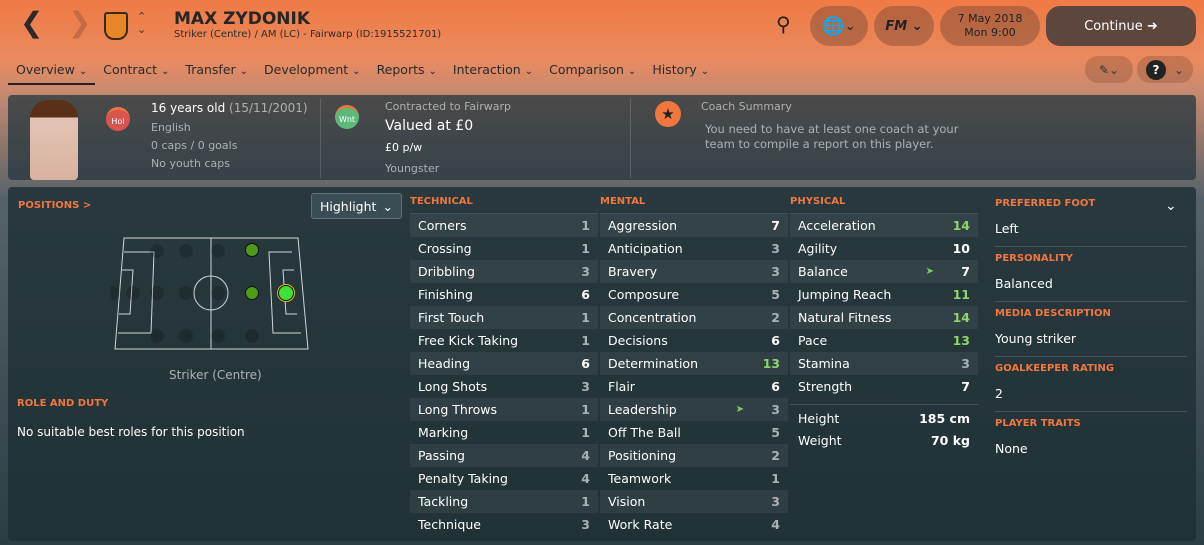  I want to click on attribute-row: Tackling 1, so click(504, 501).